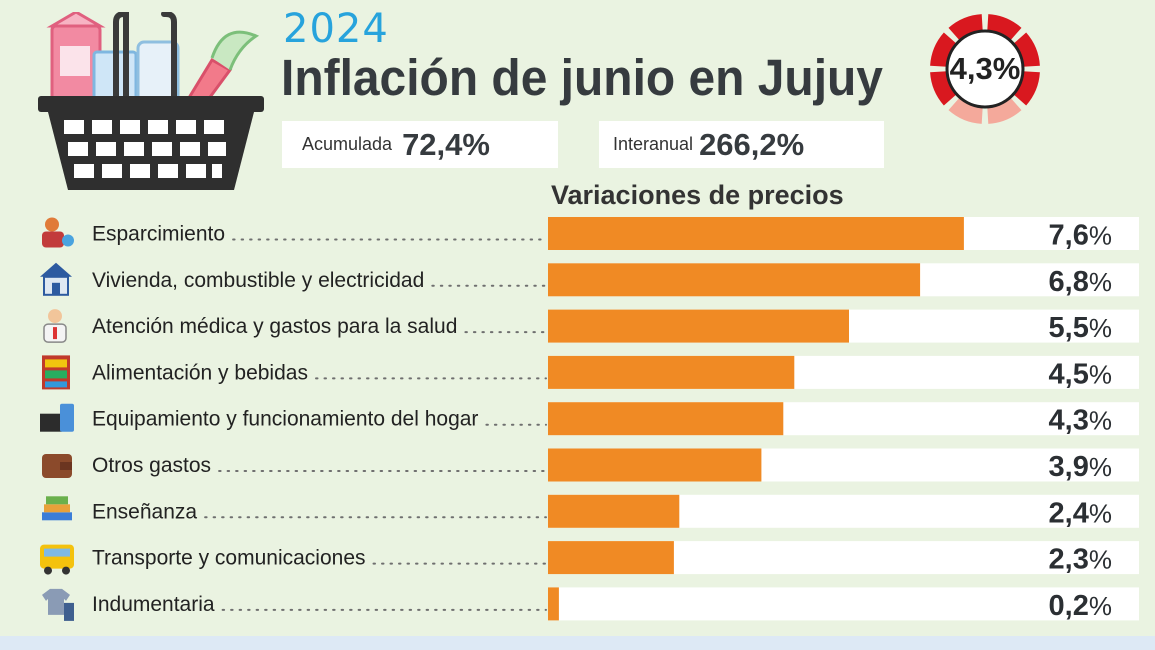  What do you see at coordinates (153, 604) in the screenshot?
I see `category-label: Indumentaria` at bounding box center [153, 604].